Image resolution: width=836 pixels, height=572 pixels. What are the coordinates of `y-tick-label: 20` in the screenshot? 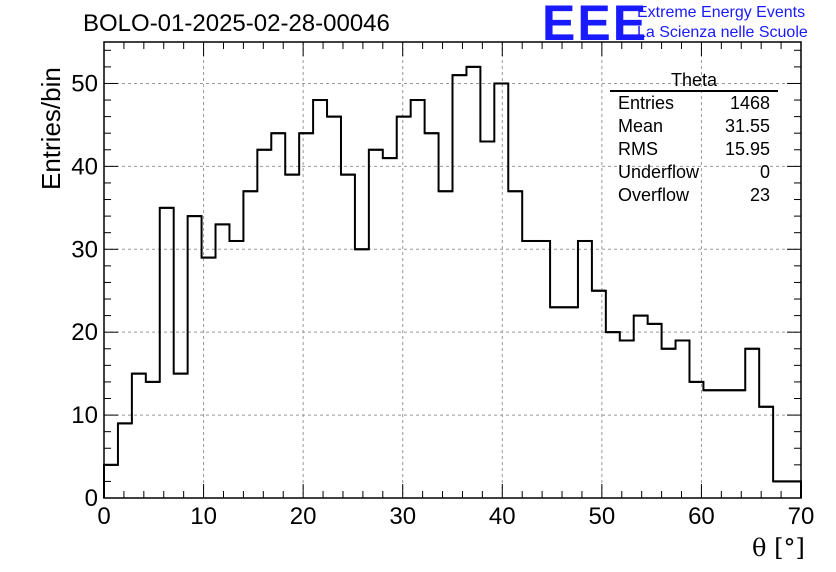 It's located at (84, 332).